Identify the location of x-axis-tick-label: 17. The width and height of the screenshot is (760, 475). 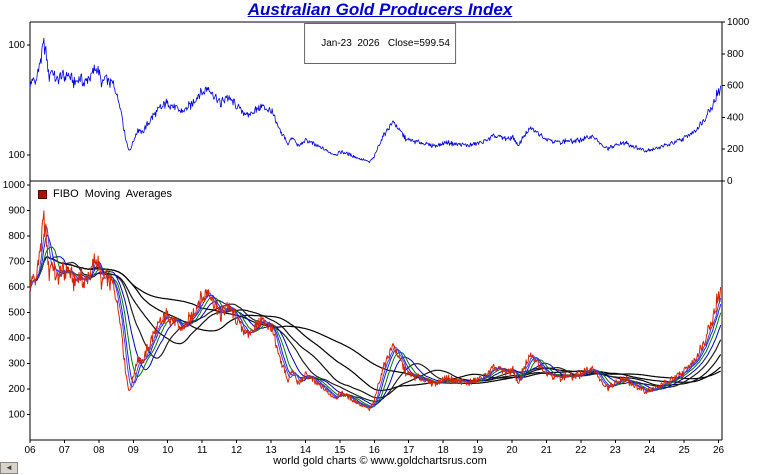
(409, 450).